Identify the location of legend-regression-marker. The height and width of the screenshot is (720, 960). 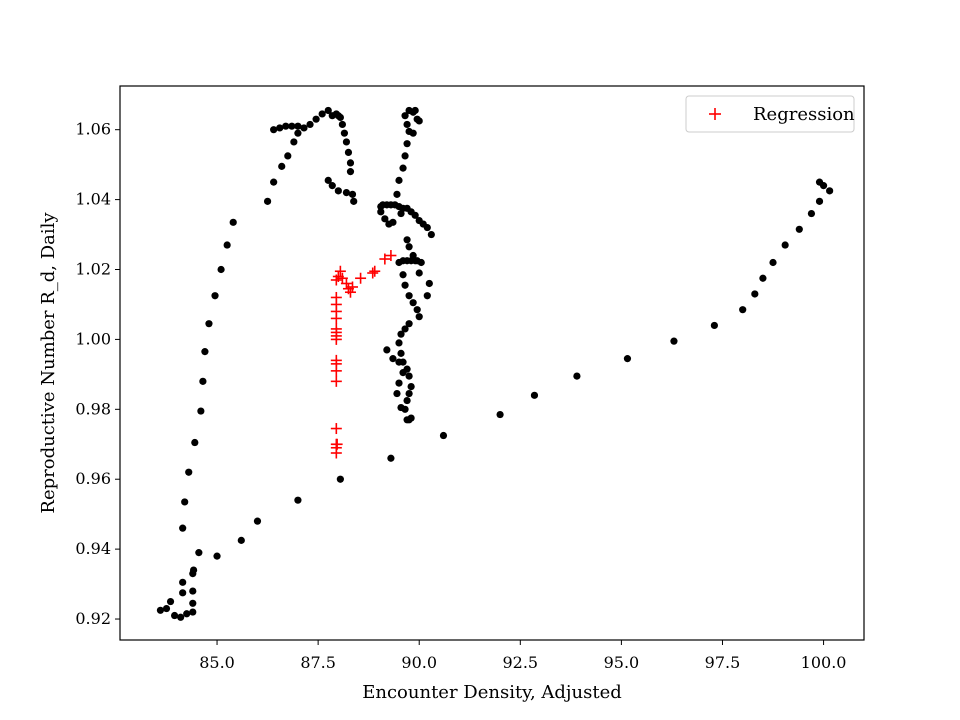
(715, 114).